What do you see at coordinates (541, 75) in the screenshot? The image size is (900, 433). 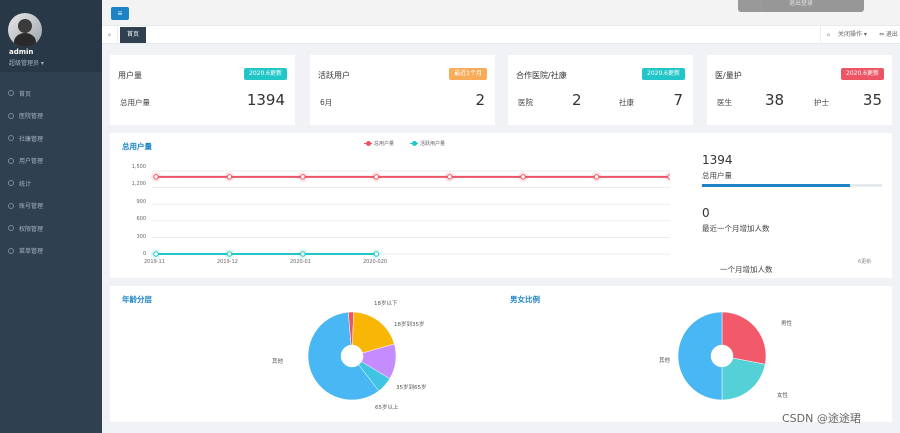 I see `card-title: 合作医院/社康` at bounding box center [541, 75].